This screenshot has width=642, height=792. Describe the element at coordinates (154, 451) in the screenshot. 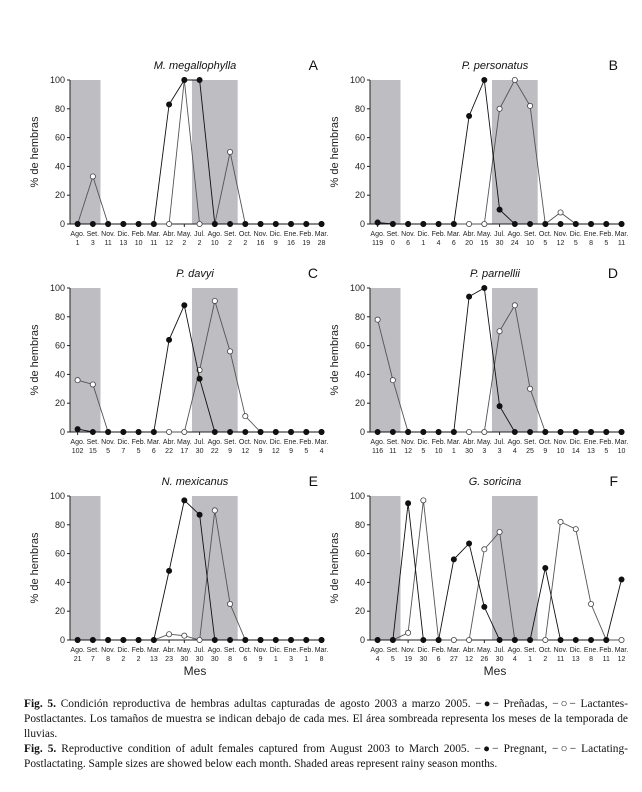

I see `sample-size-label: 6` at that location.